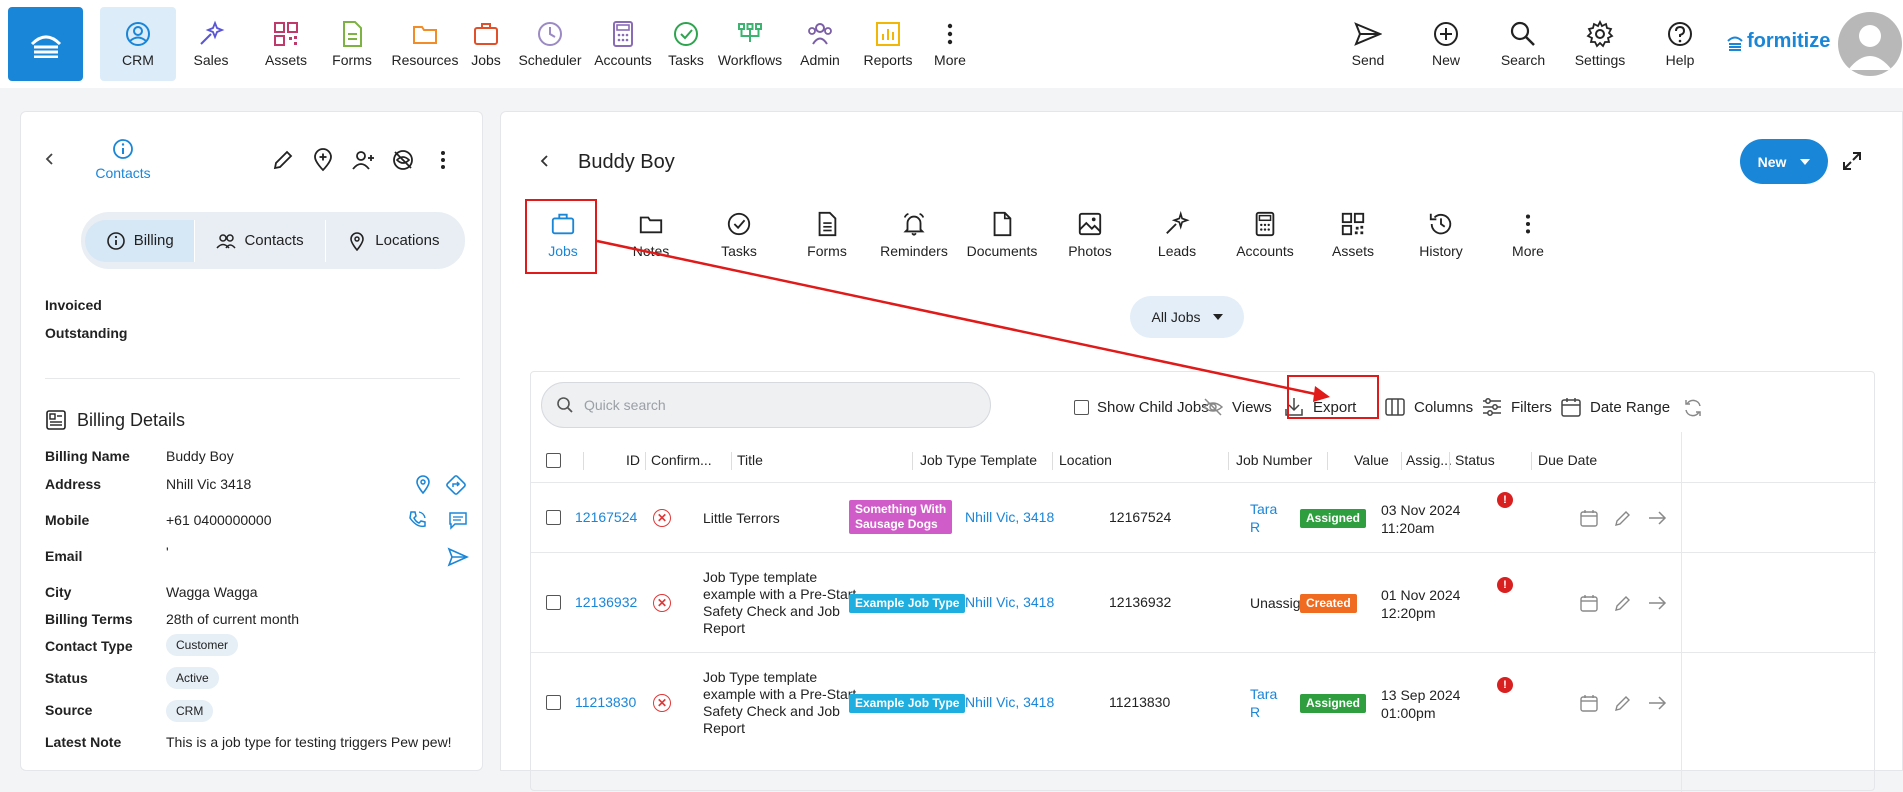 The width and height of the screenshot is (1903, 792). Describe the element at coordinates (458, 520) in the screenshot. I see `message-icon` at that location.